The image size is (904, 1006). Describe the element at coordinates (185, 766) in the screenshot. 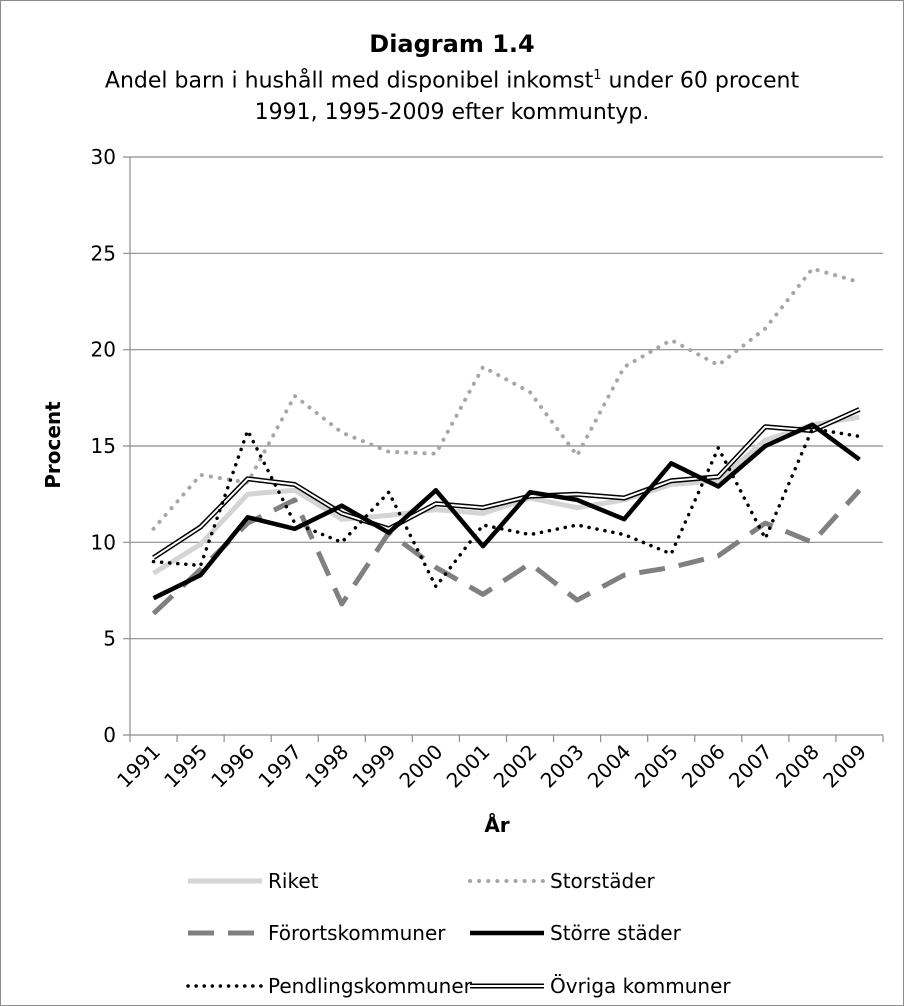

I see `x-tick-label: 1995` at that location.